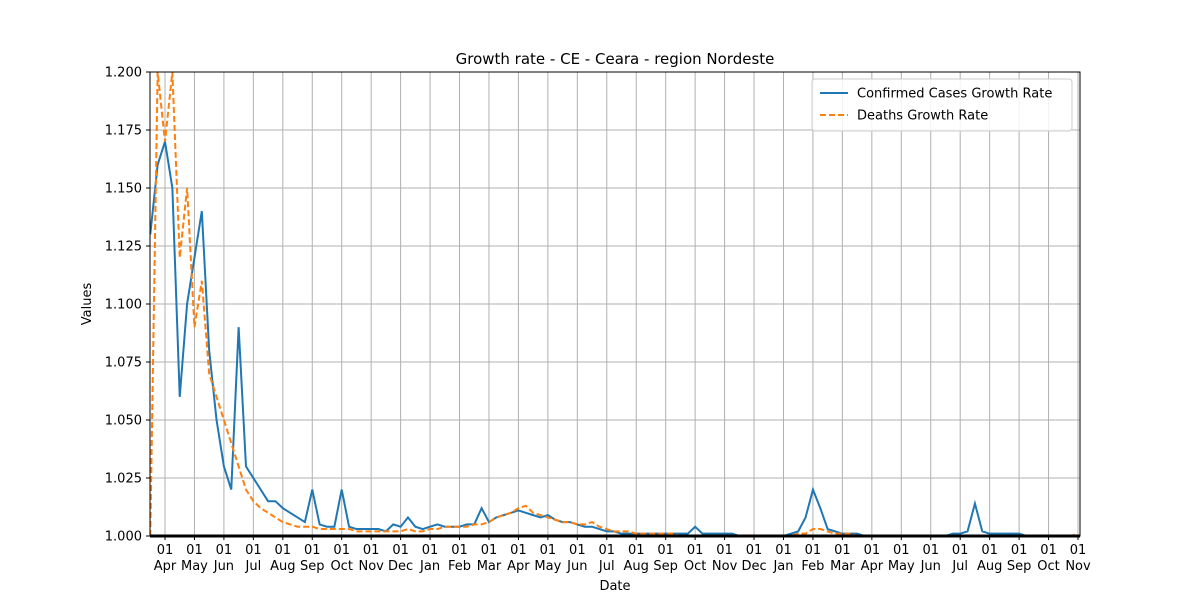  Describe the element at coordinates (123, 421) in the screenshot. I see `y-tick-label: 1.050` at that location.